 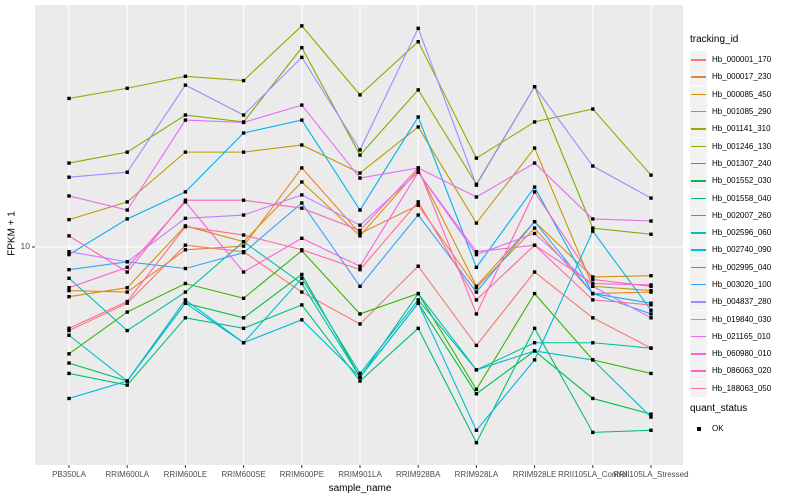 I want to click on y-axis-title: FPKM + 1, so click(x=12, y=233).